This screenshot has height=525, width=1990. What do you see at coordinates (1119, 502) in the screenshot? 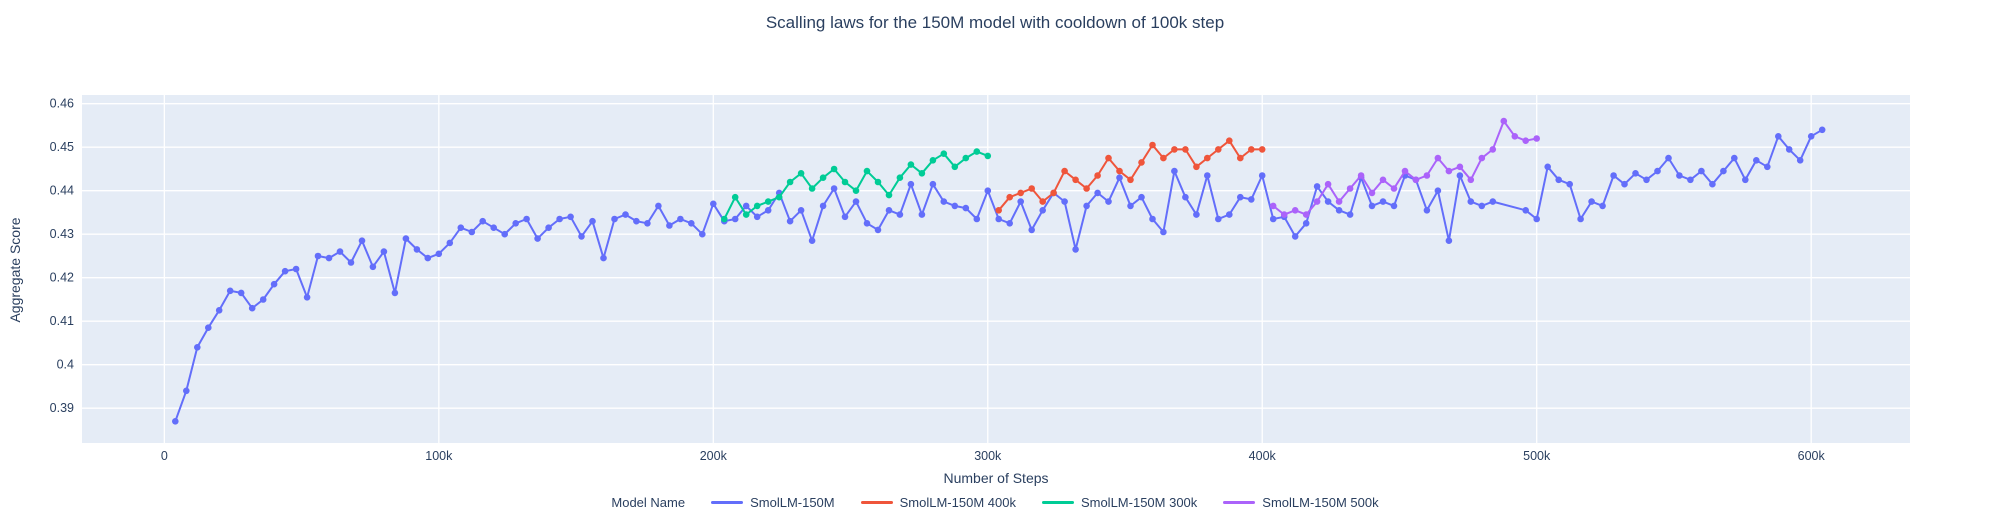
I see `legend-item-smollm-150m-300k: SmolLM-150M 300k` at bounding box center [1119, 502].